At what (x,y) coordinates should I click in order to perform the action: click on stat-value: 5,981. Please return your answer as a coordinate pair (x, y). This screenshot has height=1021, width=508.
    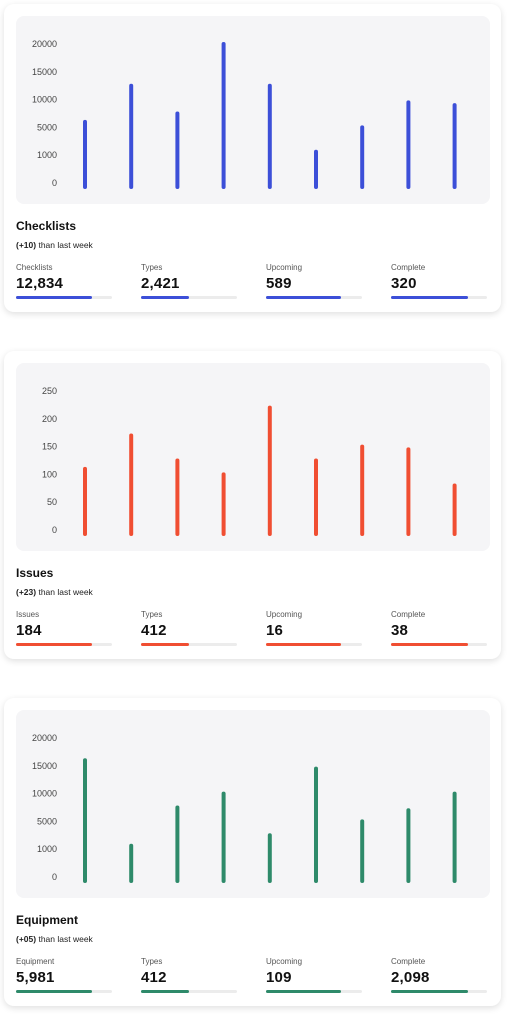
    Looking at the image, I should click on (35, 977).